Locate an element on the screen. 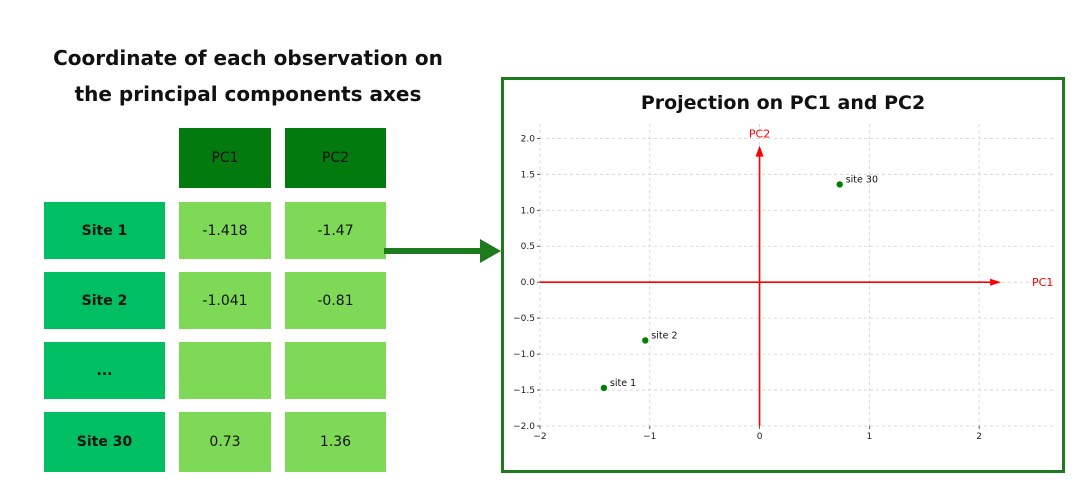  x-tick-label: −2 is located at coordinates (539, 437).